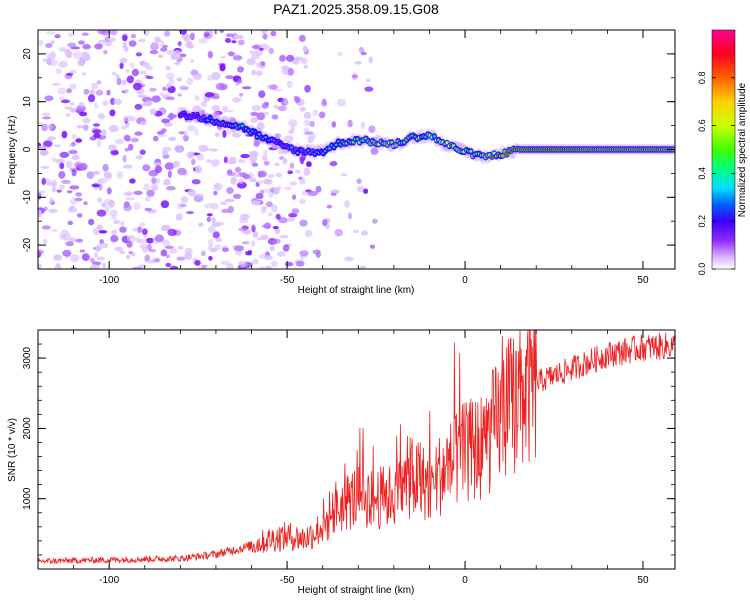 The image size is (750, 600). Describe the element at coordinates (27, 358) in the screenshot. I see `y-tick-label: 3000` at that location.